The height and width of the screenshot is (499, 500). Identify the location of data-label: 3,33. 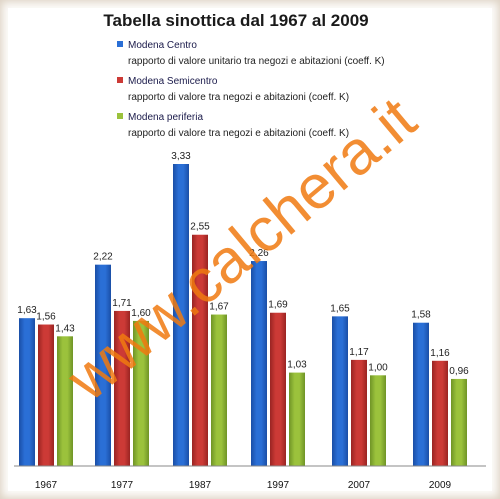
(181, 156).